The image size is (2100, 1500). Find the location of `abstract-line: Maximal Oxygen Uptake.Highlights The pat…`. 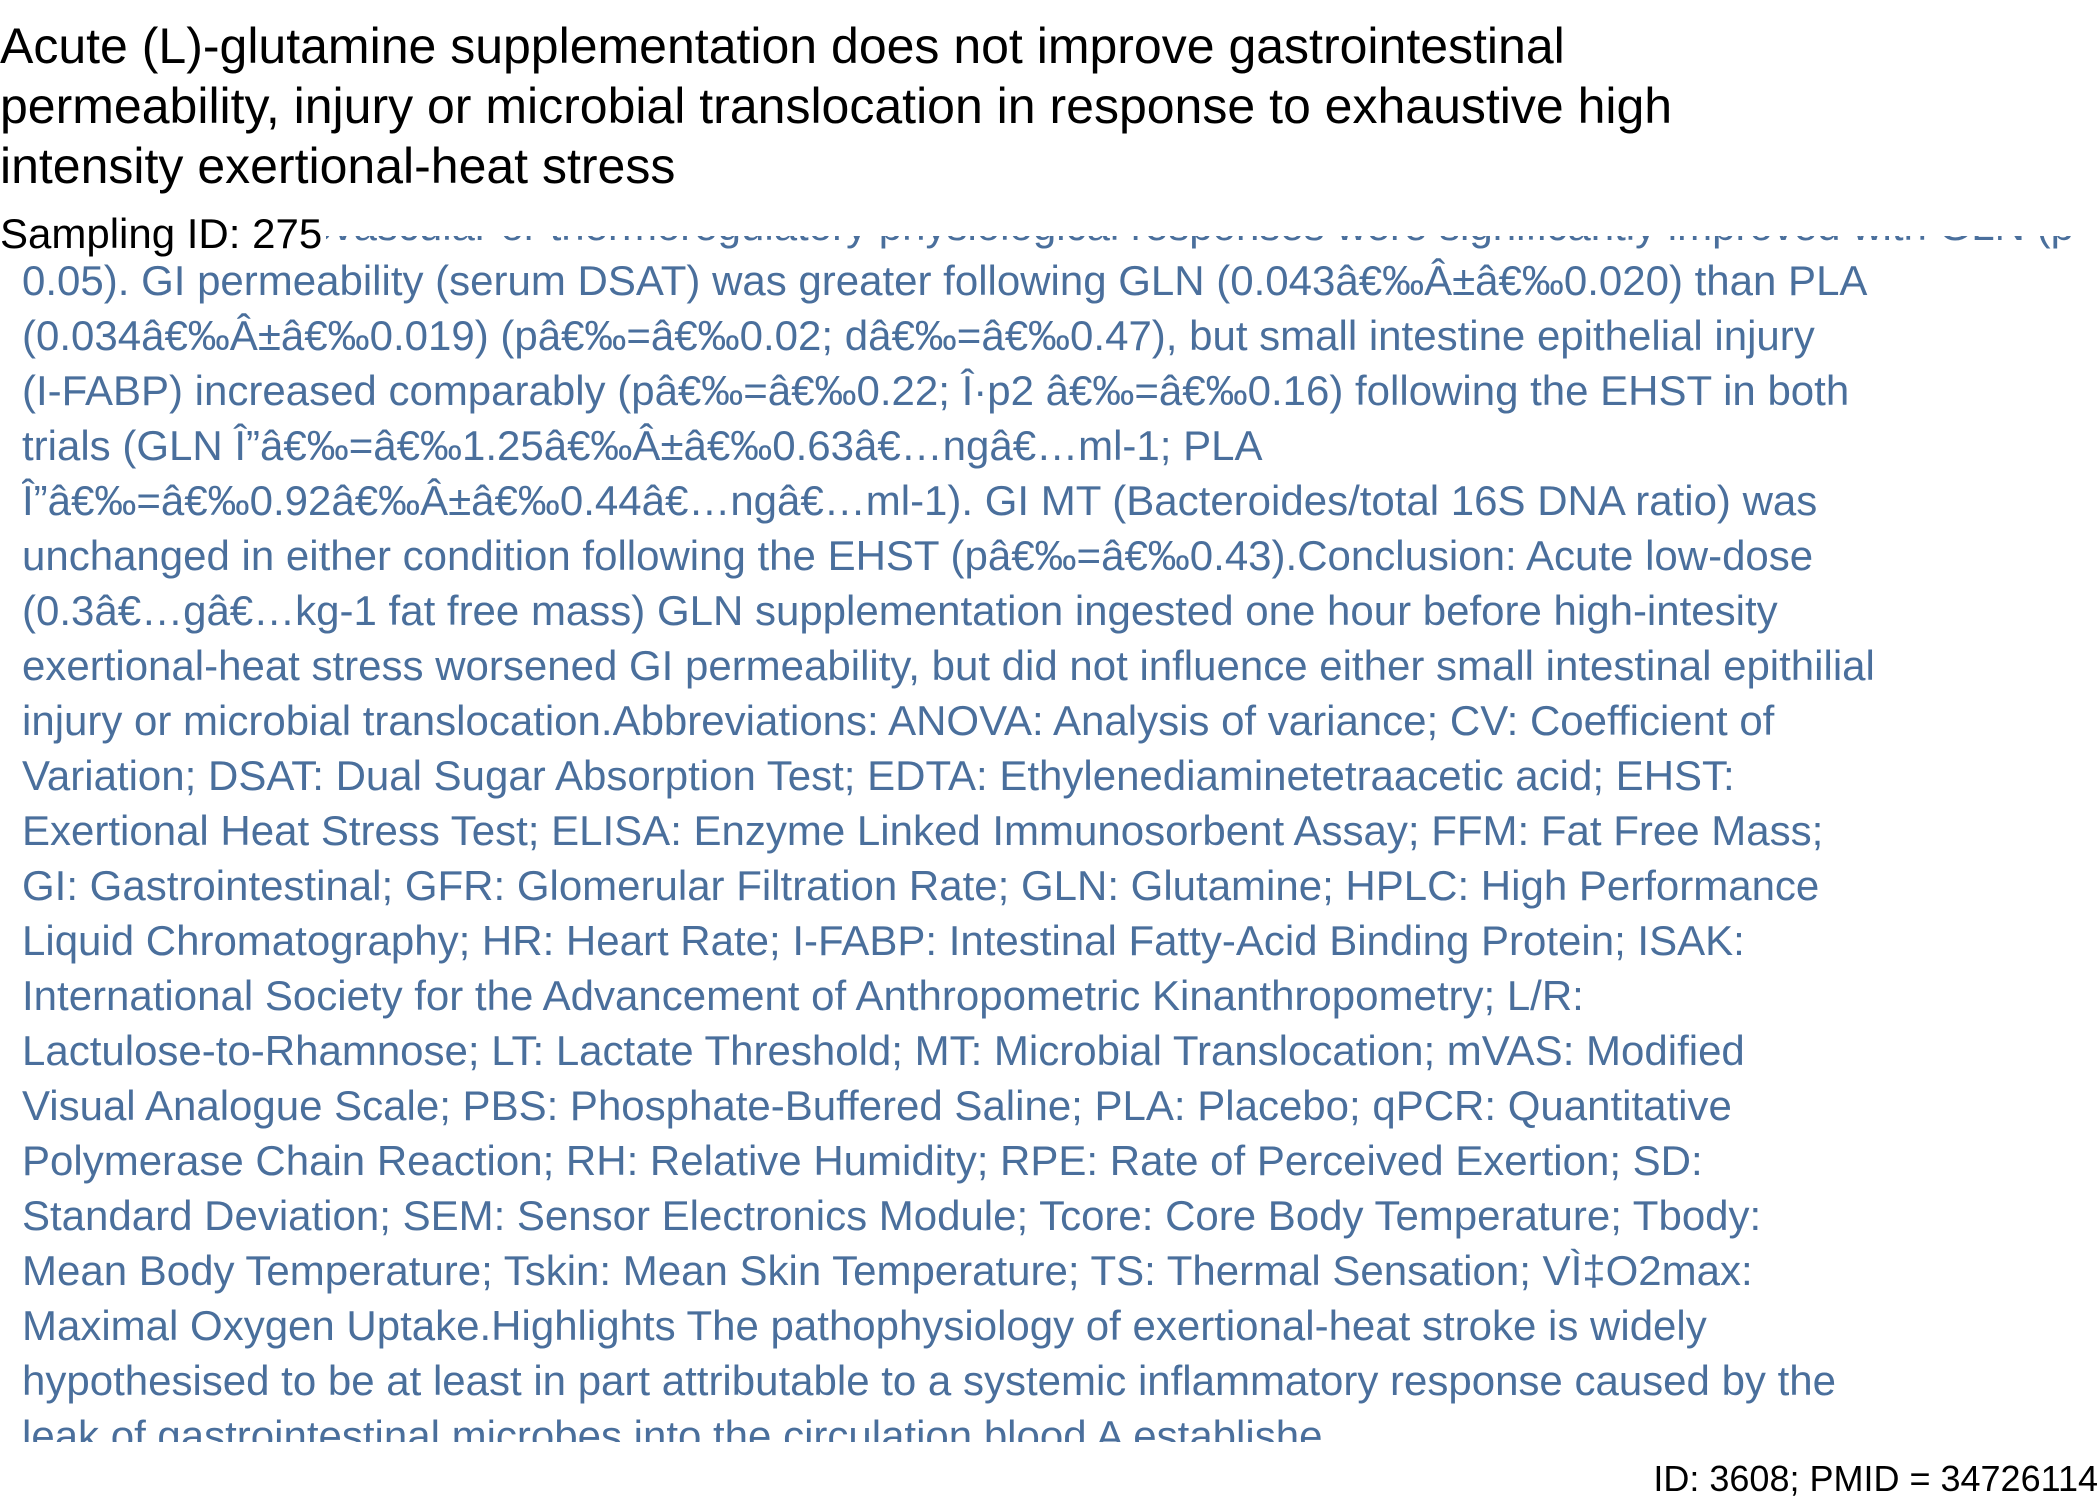

abstract-line: Maximal Oxygen Uptake.Highlights The pat… is located at coordinates (864, 1325).